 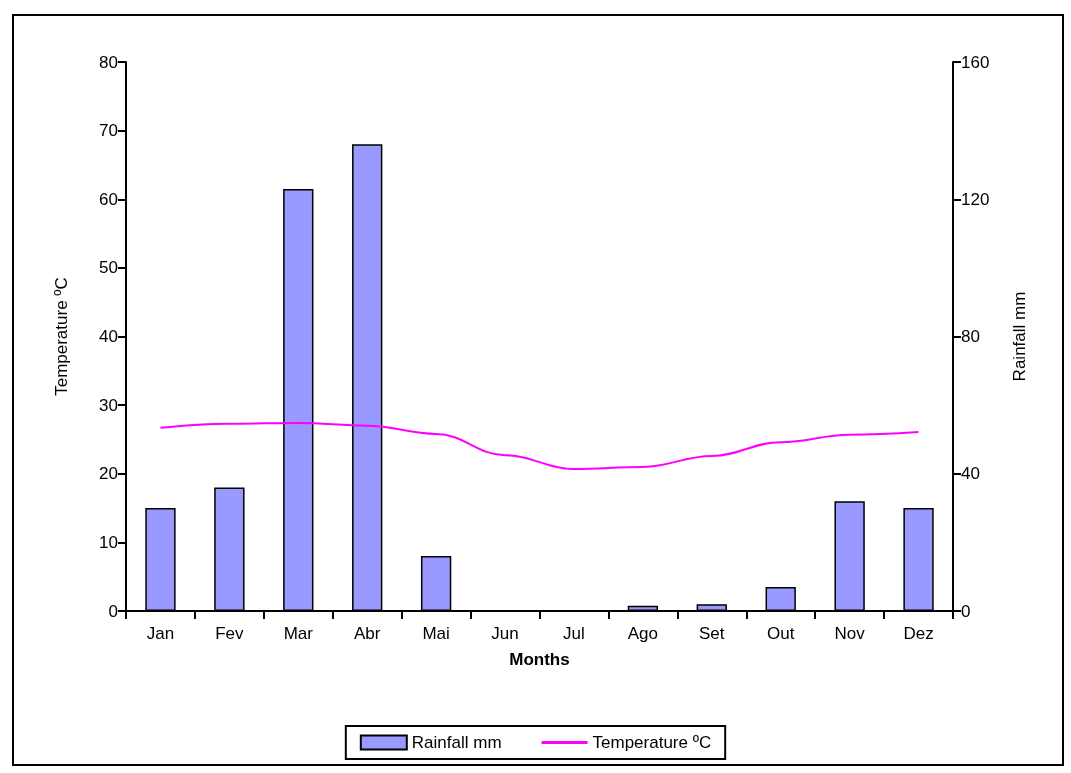 What do you see at coordinates (505, 633) in the screenshot?
I see `x-tick-label: Jun` at bounding box center [505, 633].